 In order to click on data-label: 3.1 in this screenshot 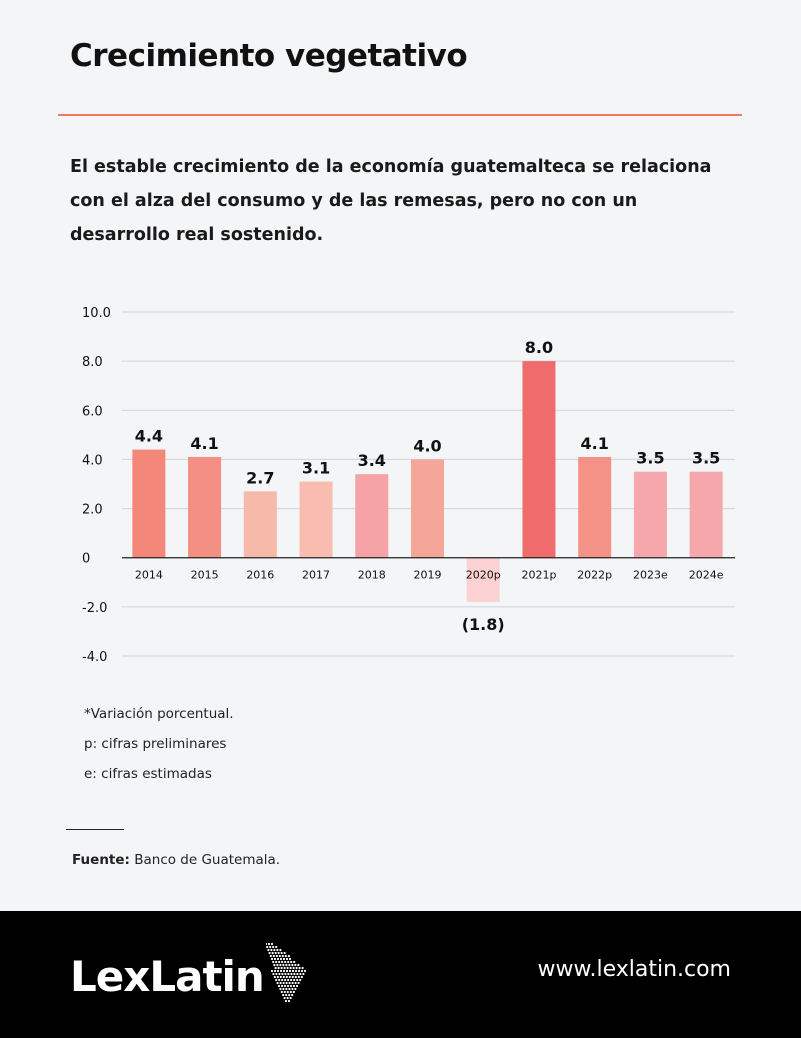, I will do `click(316, 468)`.